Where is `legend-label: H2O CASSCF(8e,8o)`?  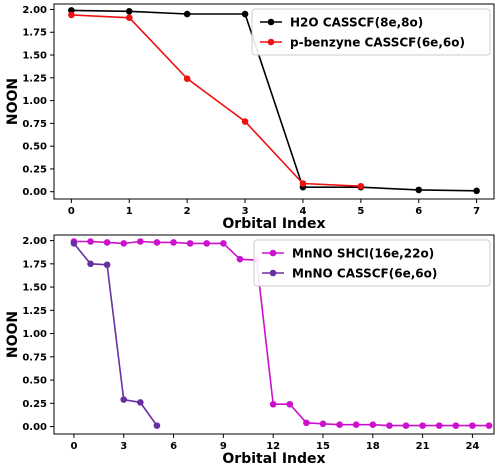
legend-label: H2O CASSCF(8e,8o) is located at coordinates (356, 23).